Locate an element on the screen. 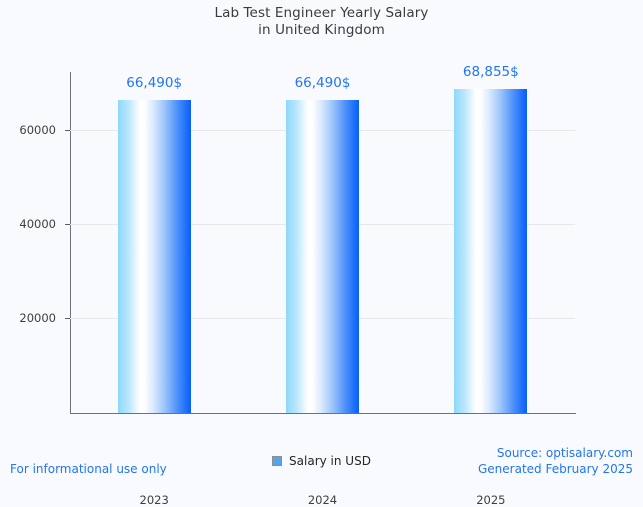  y-tick-mark-1: 40000 is located at coordinates (44, 224).